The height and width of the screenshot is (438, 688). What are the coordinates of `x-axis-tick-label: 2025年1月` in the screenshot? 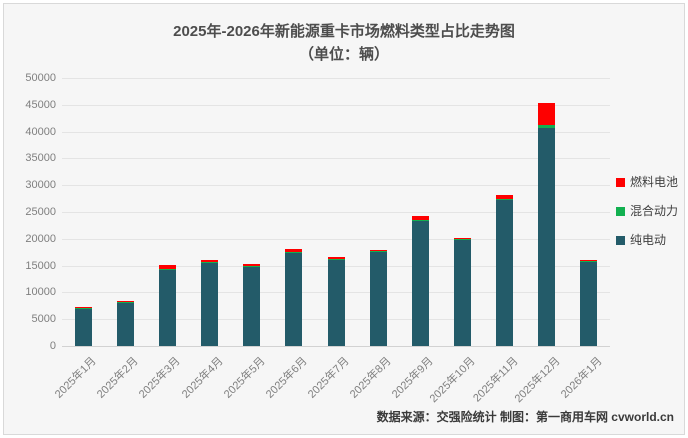 It's located at (76, 378).